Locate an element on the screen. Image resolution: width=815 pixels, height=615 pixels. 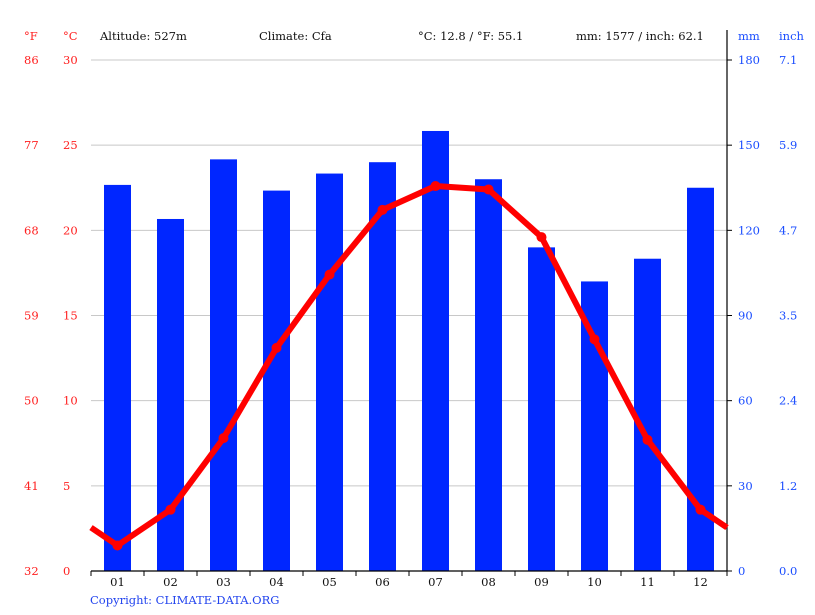
month-label: 01 is located at coordinates (117, 582).